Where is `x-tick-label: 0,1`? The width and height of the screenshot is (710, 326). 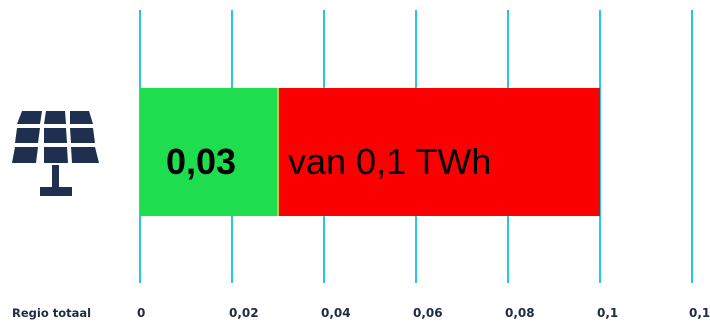 x-tick-label: 0,1 is located at coordinates (607, 313).